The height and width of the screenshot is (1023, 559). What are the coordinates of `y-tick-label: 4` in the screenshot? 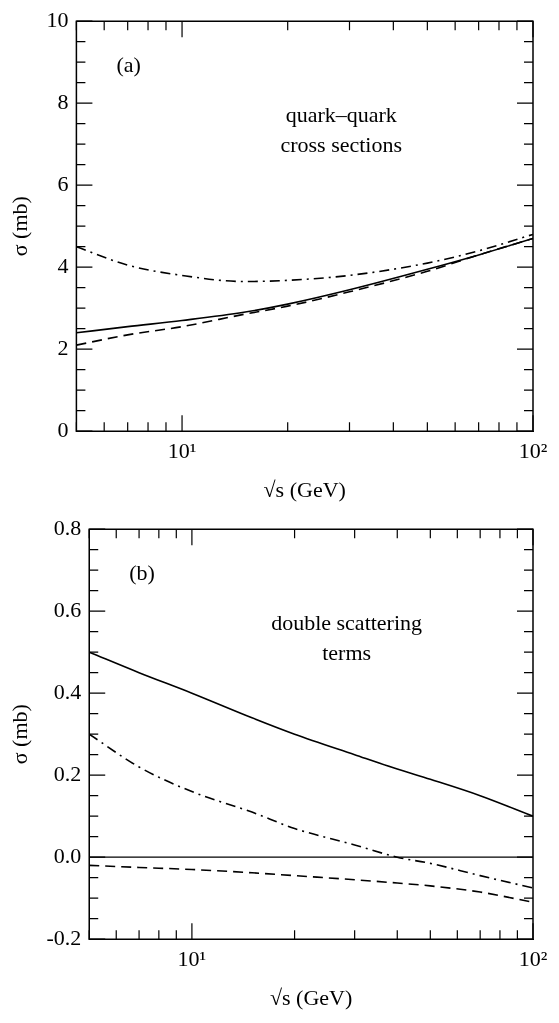 It's located at (63, 265).